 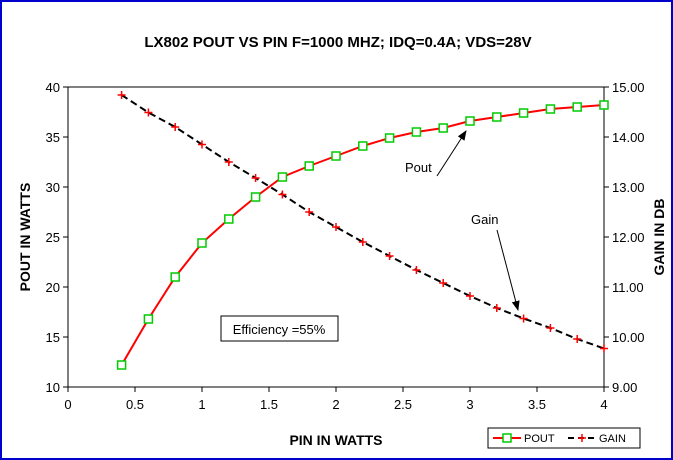 I want to click on y2-tick-label: 10.00, so click(x=628, y=337).